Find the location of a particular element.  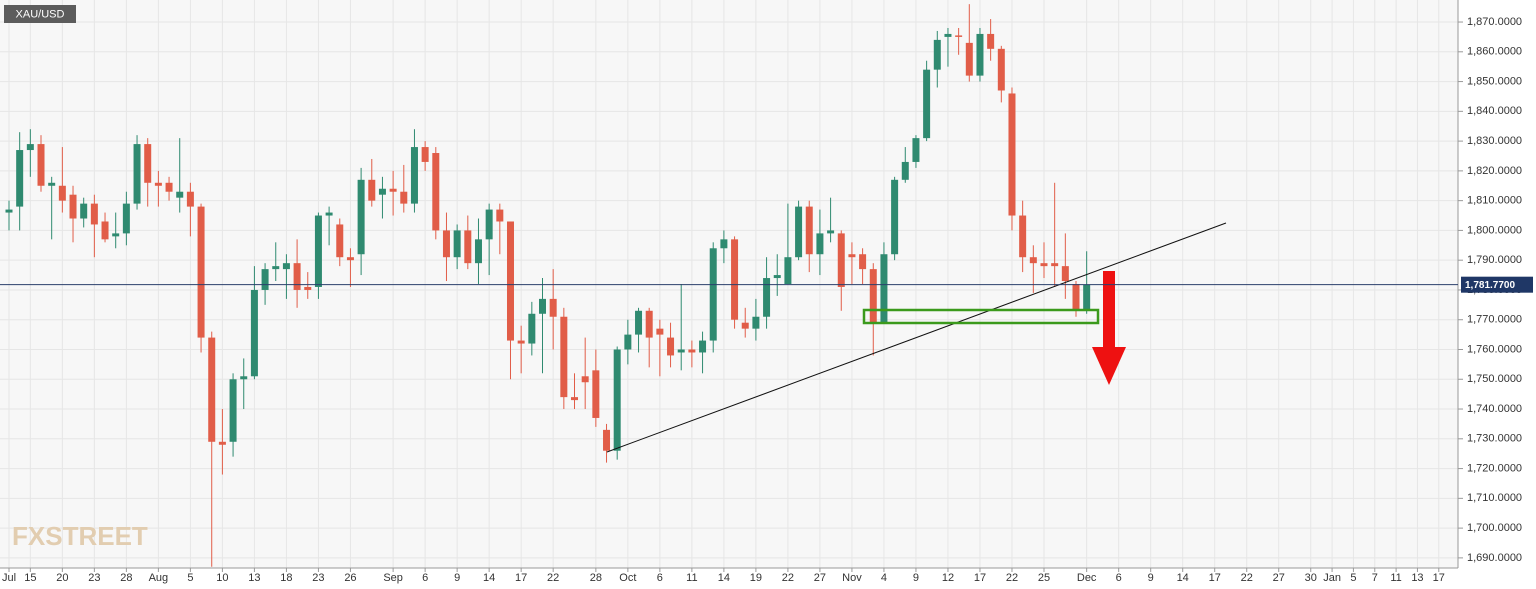

x-tick-label: Jul is located at coordinates (9, 578).